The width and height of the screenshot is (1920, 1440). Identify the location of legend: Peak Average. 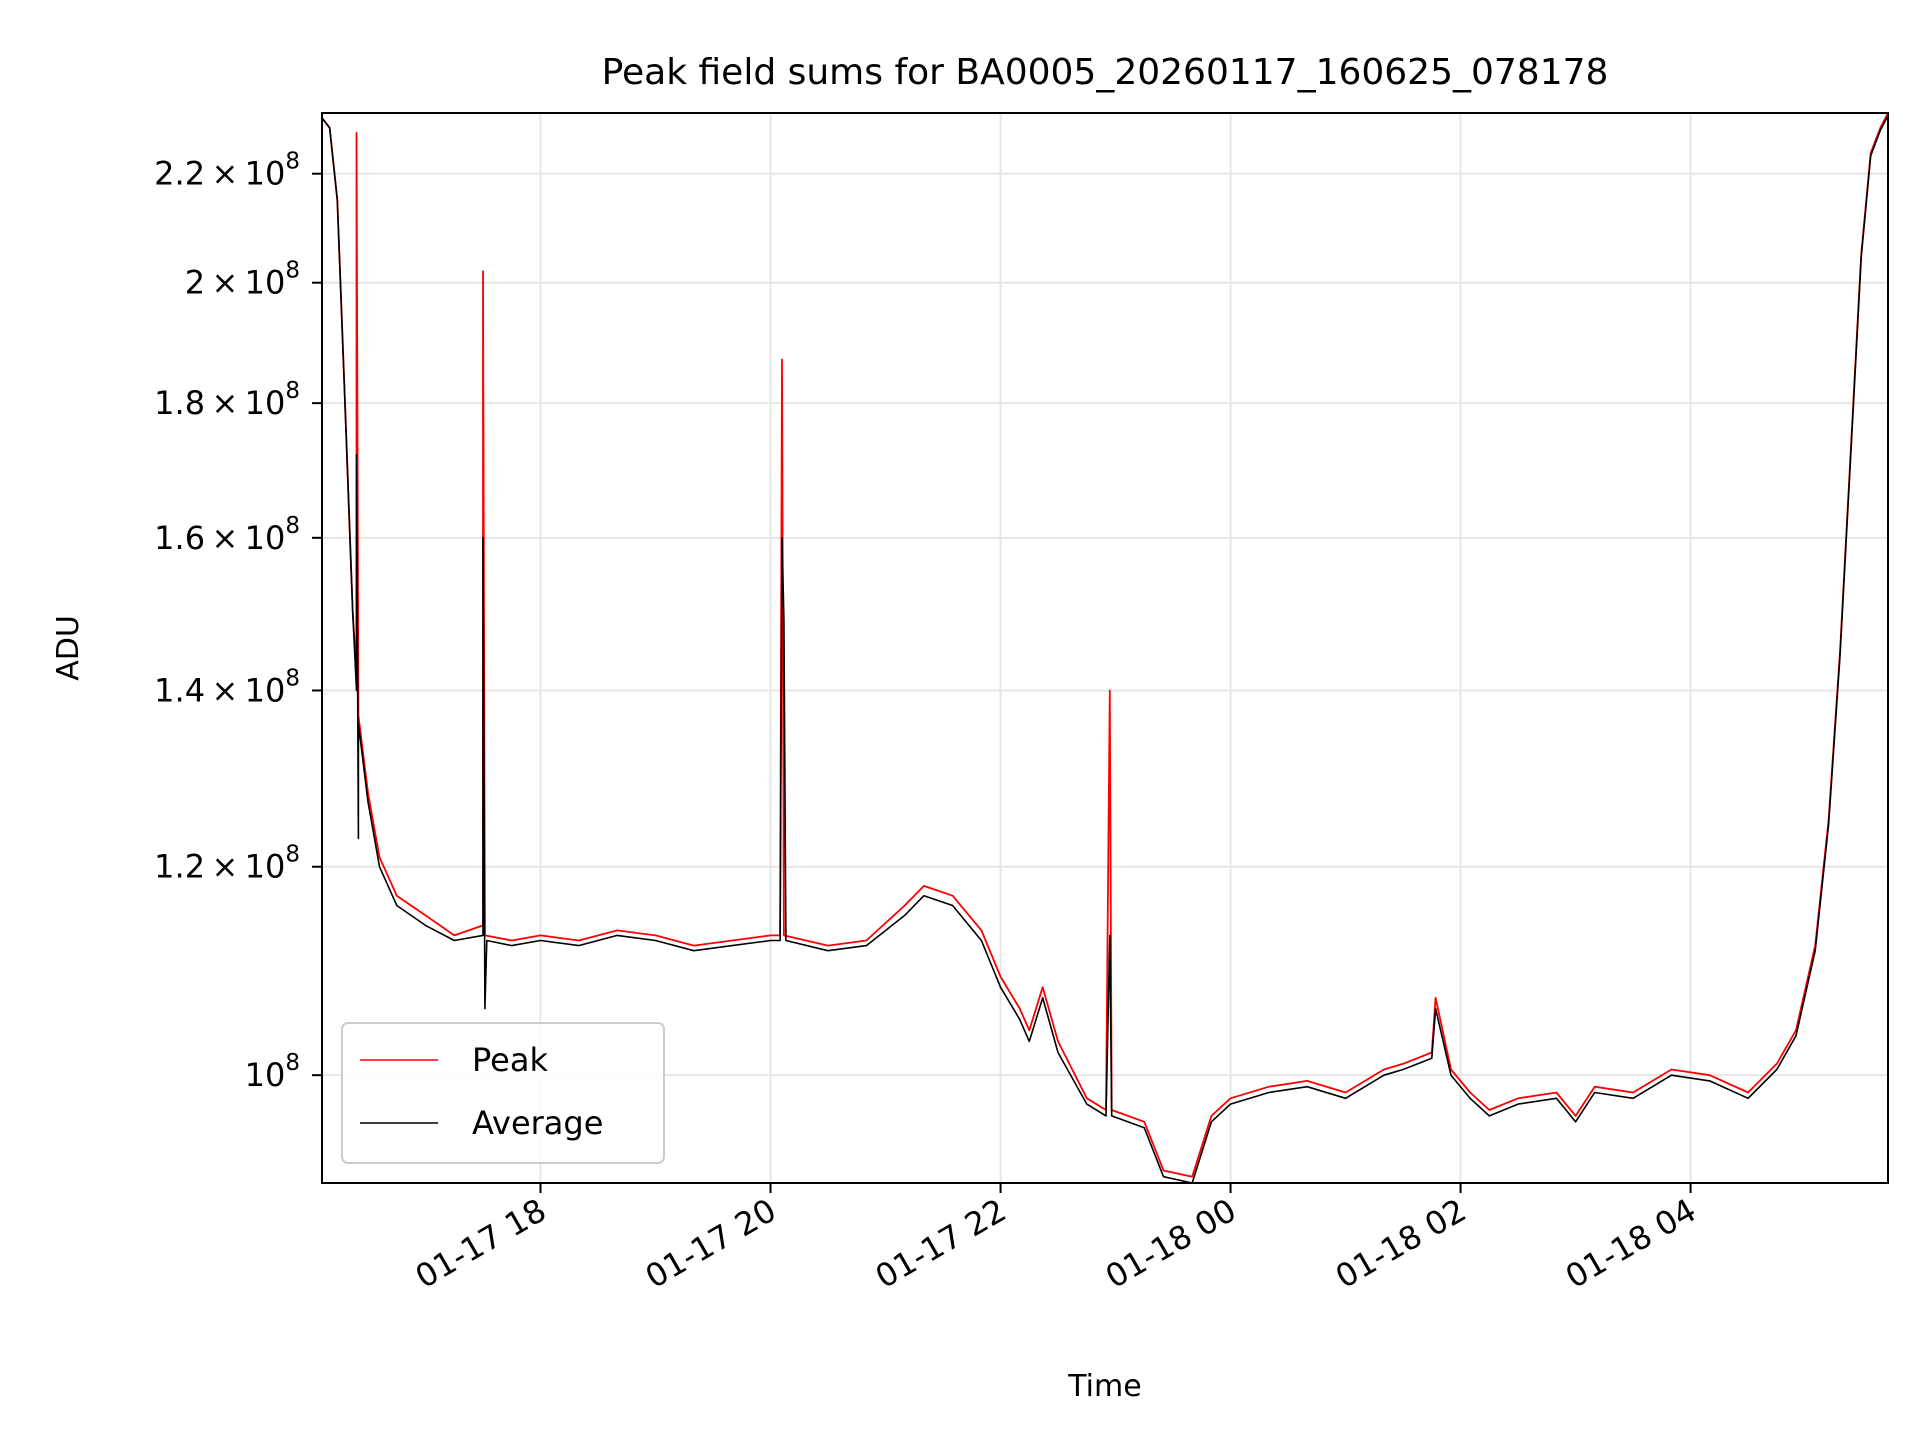
(503, 1093).